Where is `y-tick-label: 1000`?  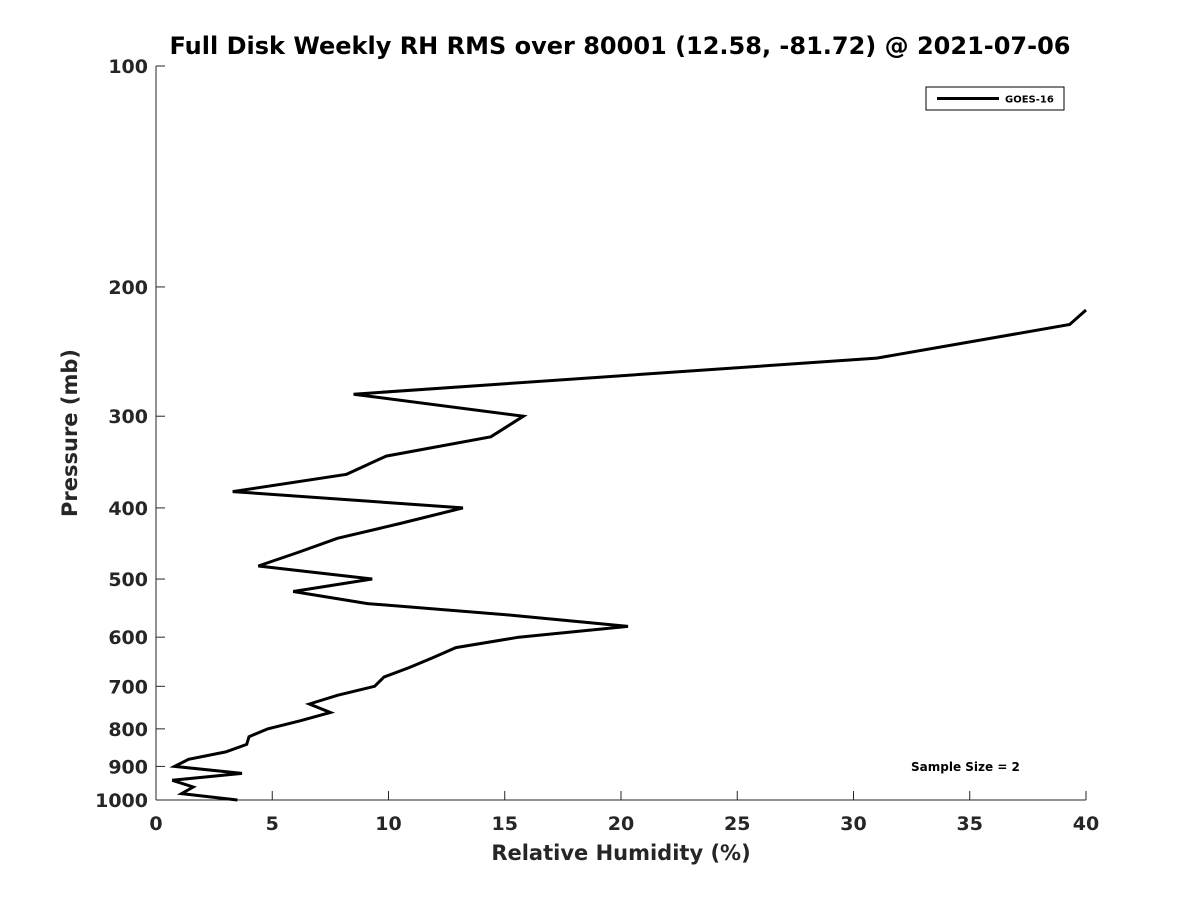 y-tick-label: 1000 is located at coordinates (121, 801).